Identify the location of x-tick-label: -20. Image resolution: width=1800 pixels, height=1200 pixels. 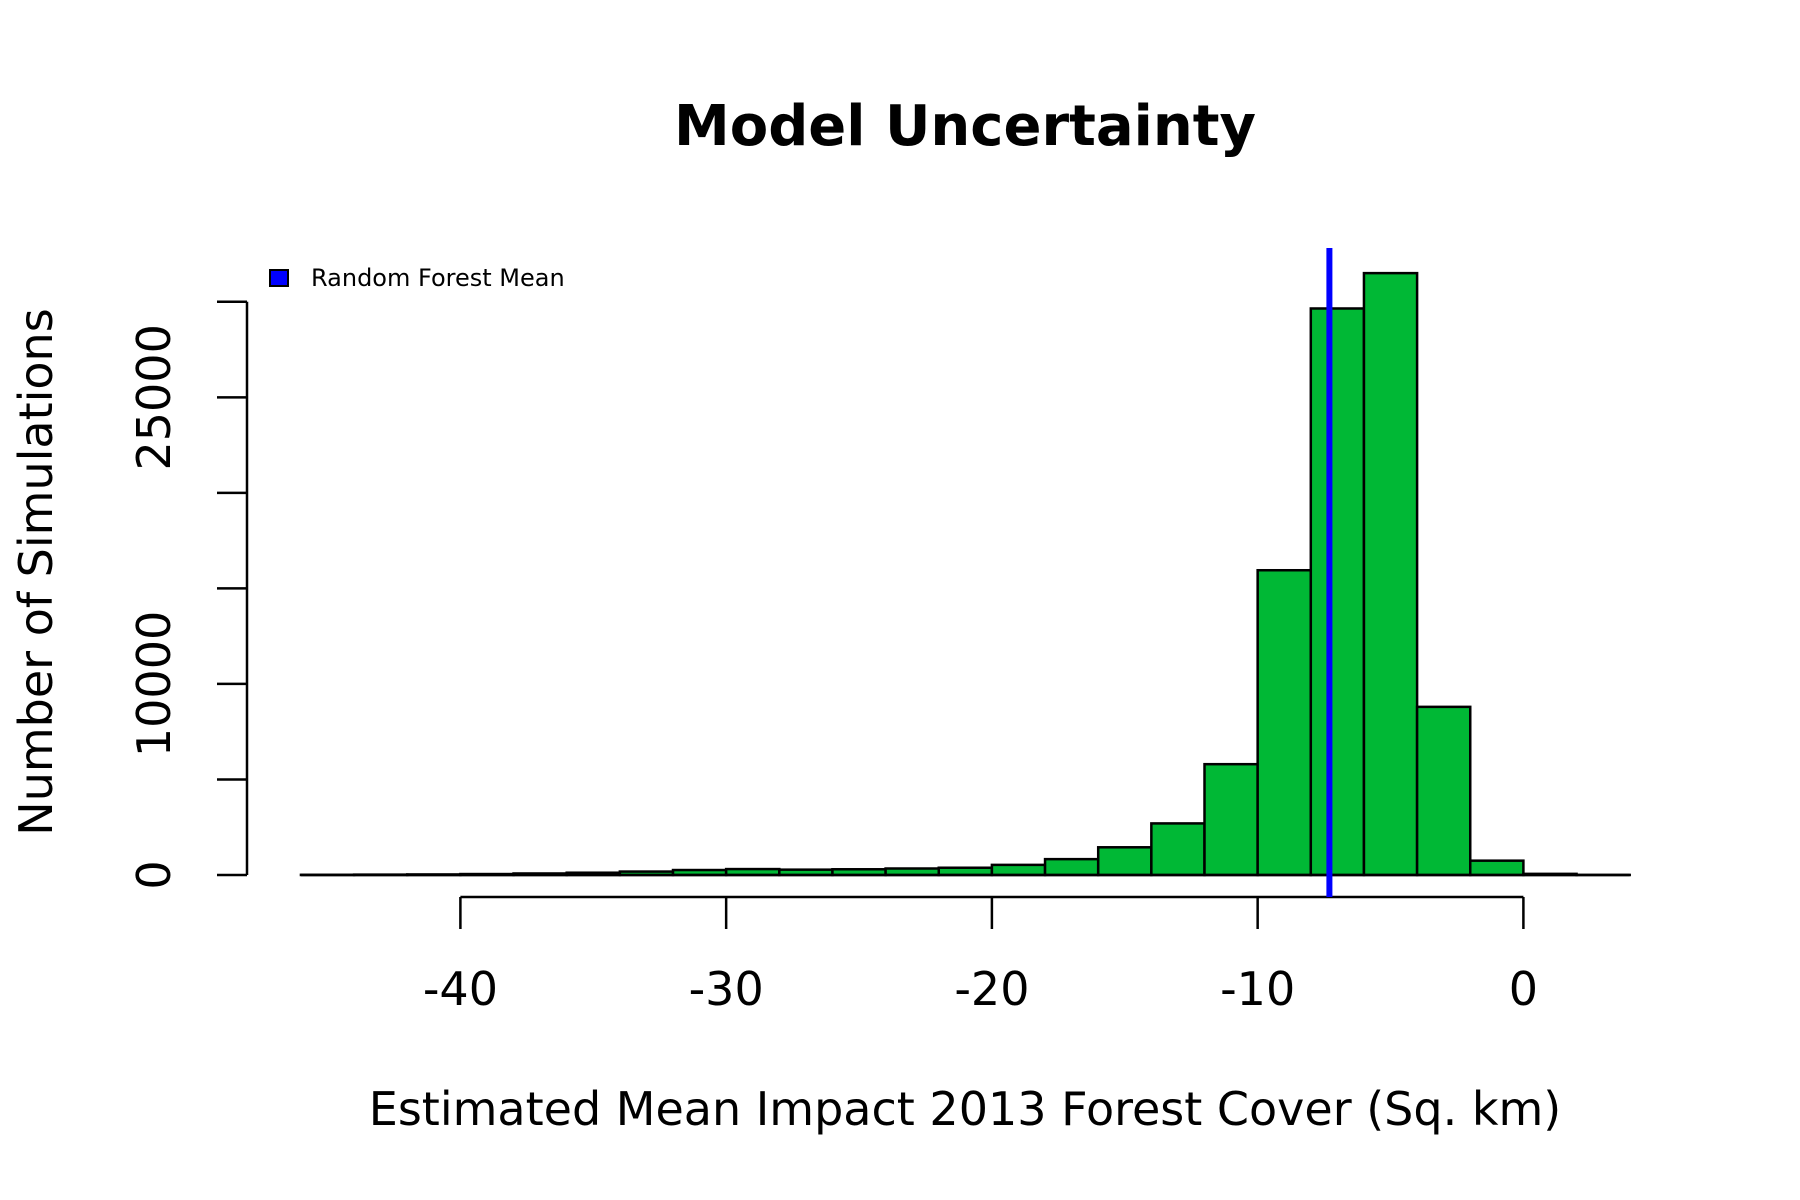
(991, 989).